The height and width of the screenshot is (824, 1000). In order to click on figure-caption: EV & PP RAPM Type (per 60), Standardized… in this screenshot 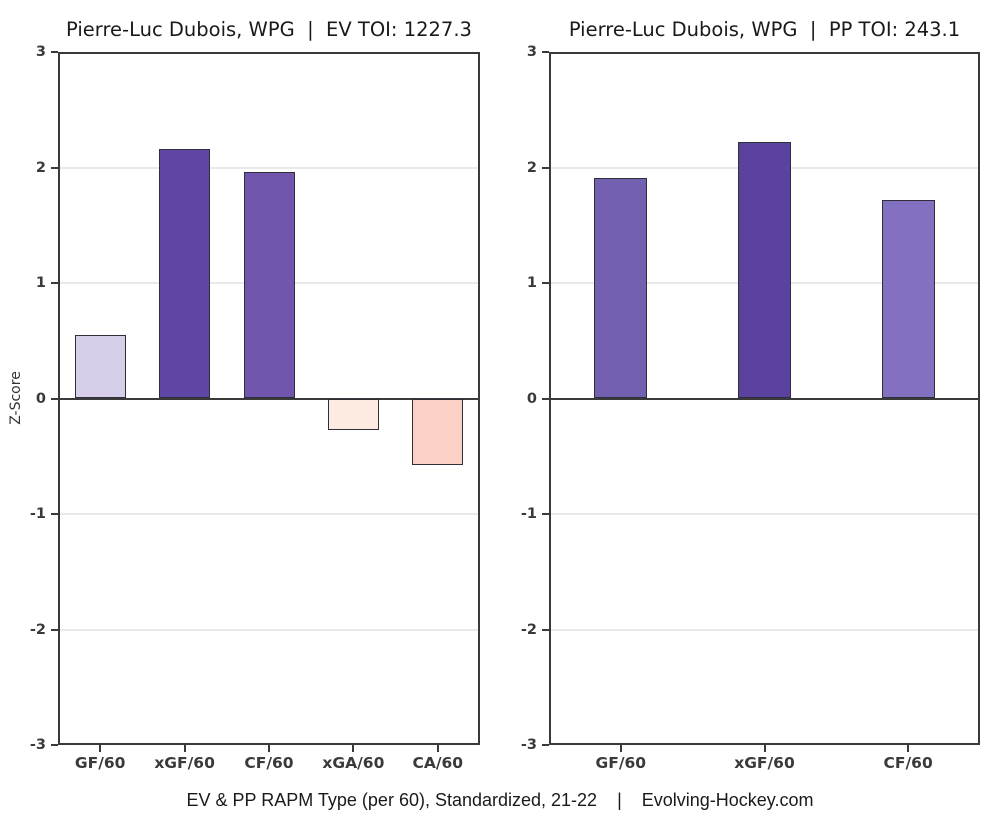, I will do `click(500, 800)`.